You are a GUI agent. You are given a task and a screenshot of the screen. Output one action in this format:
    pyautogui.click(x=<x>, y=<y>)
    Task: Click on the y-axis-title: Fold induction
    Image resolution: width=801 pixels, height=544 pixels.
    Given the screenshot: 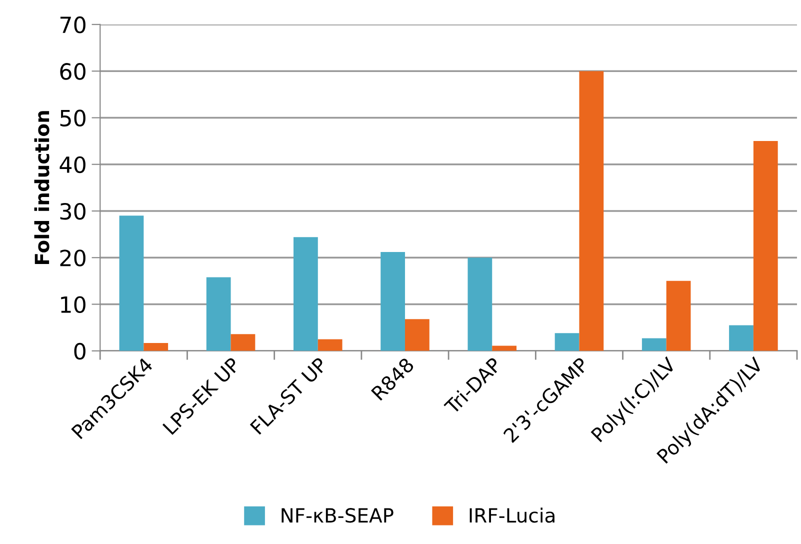 What is the action you would take?
    pyautogui.click(x=42, y=187)
    